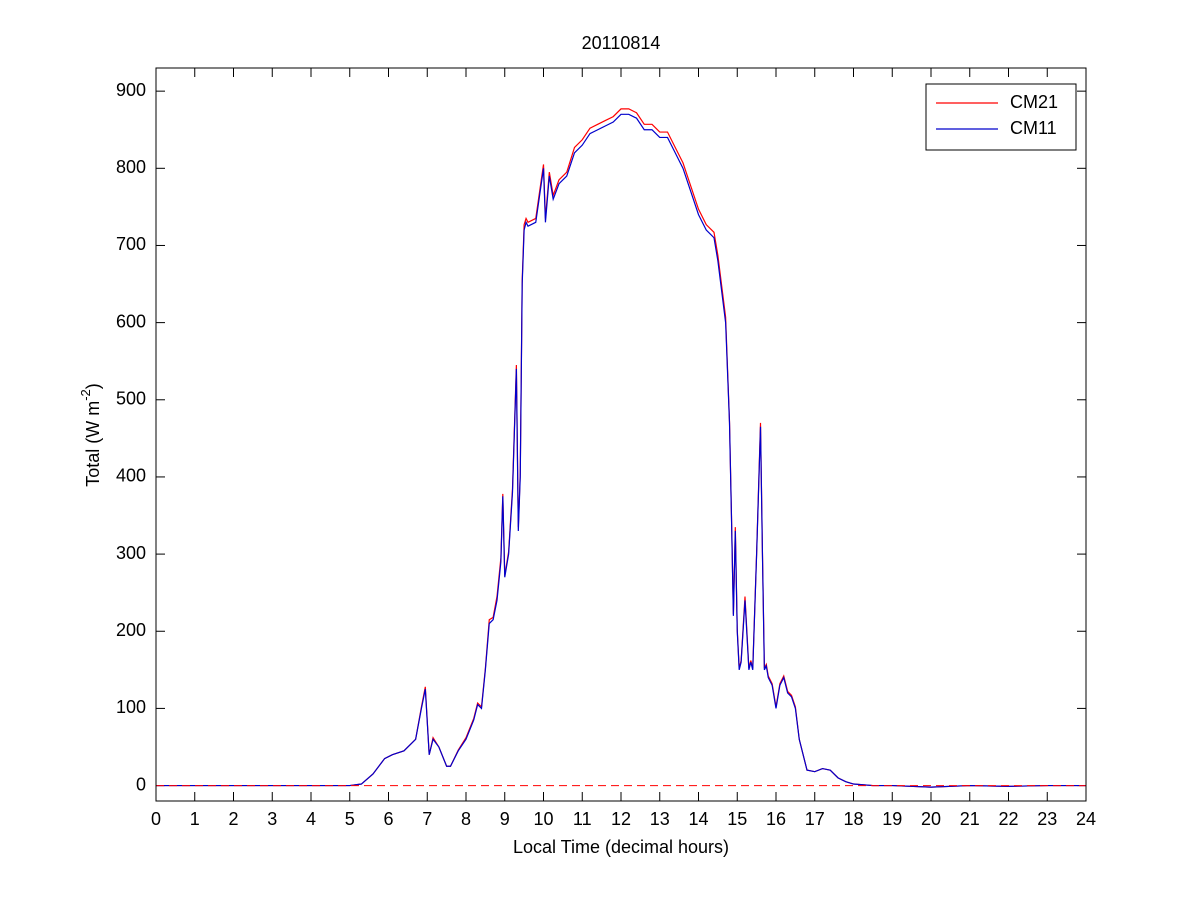  What do you see at coordinates (131, 630) in the screenshot?
I see `y-tick-label: 200` at bounding box center [131, 630].